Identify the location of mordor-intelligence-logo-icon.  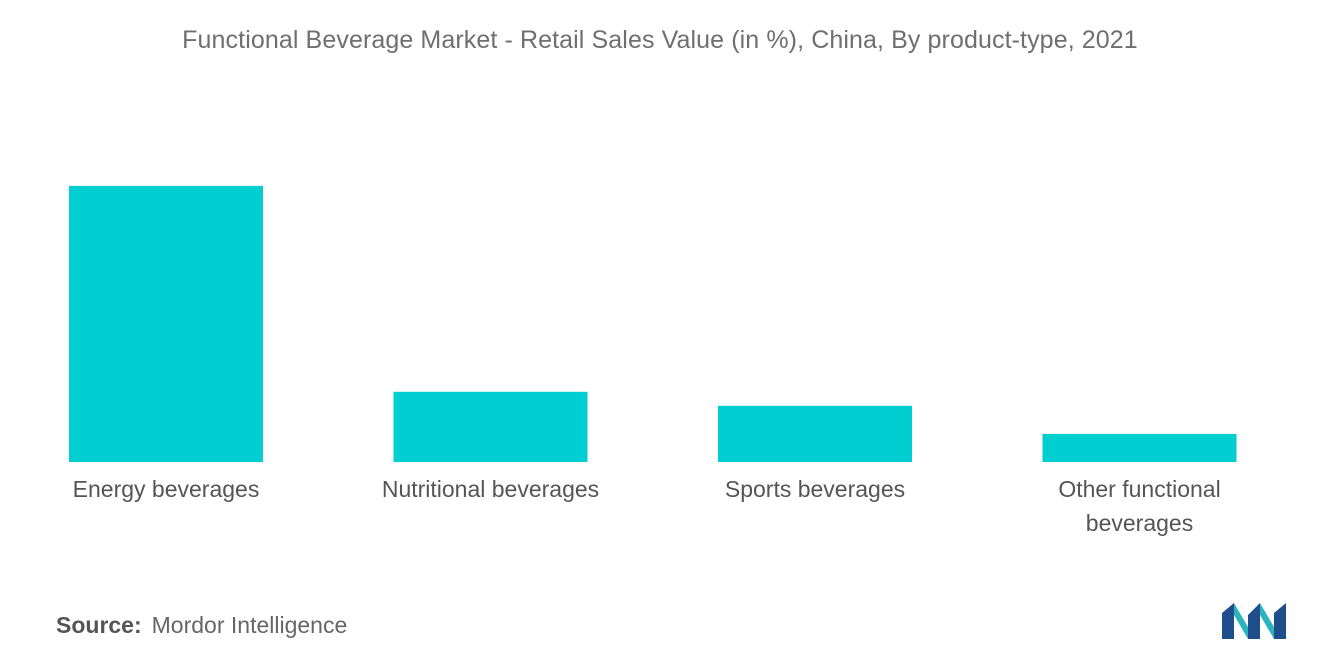
(1254, 621).